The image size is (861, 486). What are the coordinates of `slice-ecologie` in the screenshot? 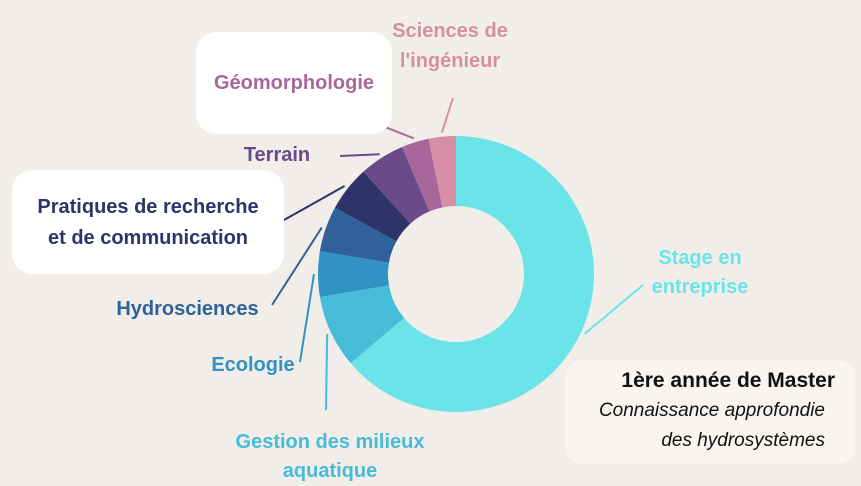 It's located at (353, 274).